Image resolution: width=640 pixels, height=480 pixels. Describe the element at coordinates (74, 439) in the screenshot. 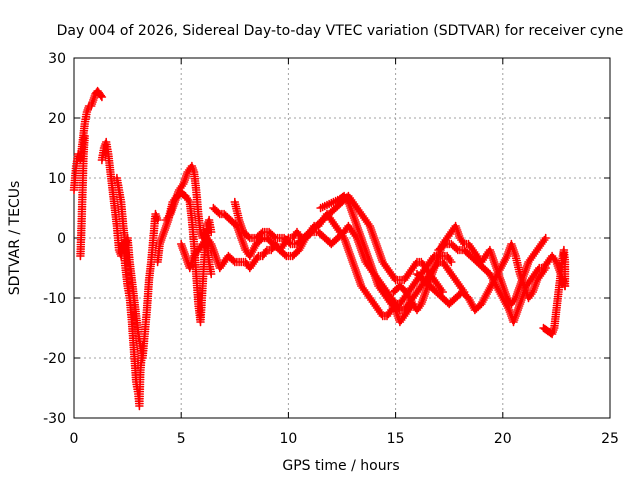

I see `x-tick-label: 0` at that location.